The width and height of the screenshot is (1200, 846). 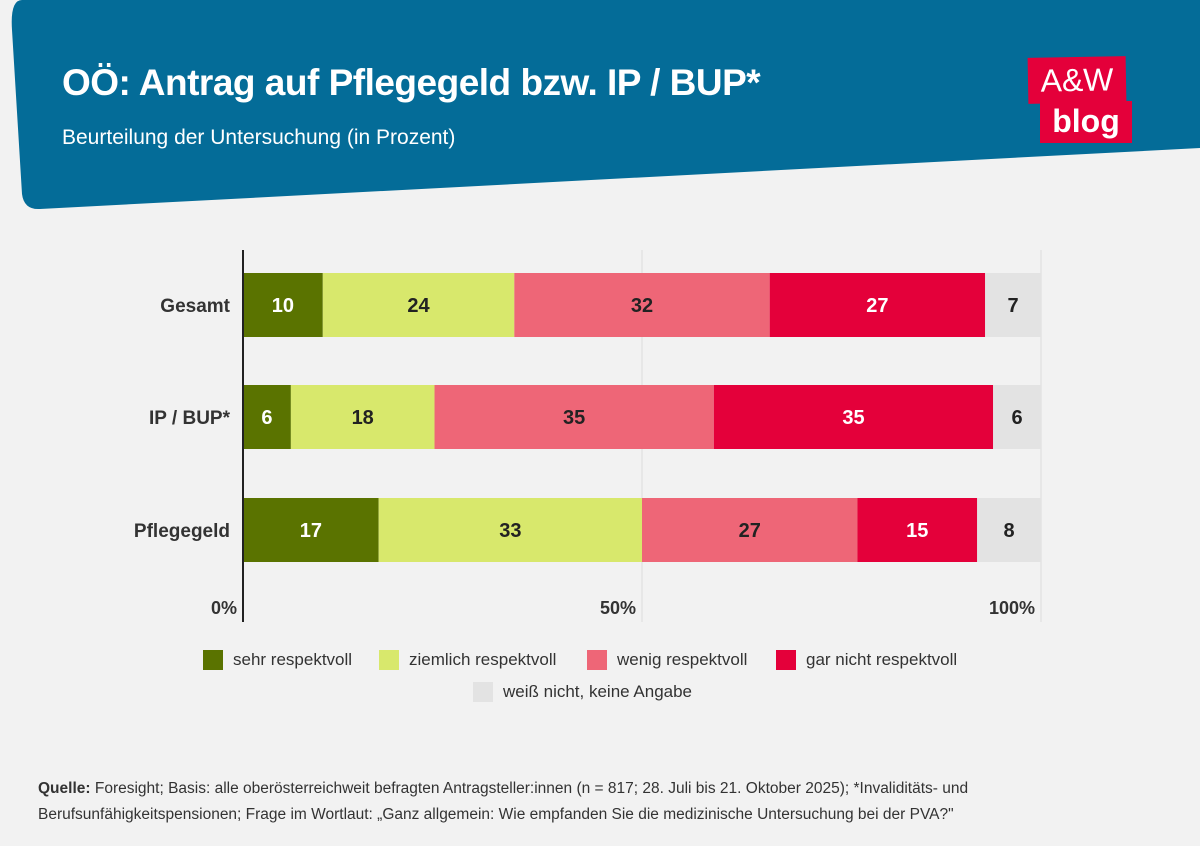 I want to click on legend-item: weiß nicht, keine Angabe, so click(x=582, y=692).